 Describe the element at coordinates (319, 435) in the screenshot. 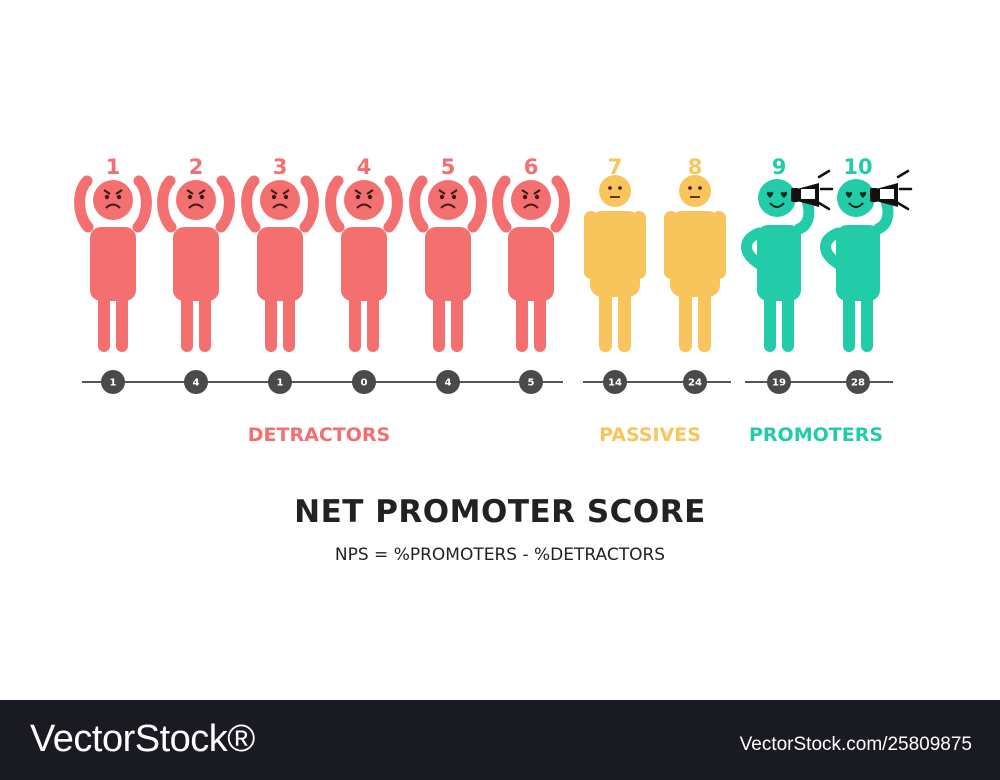

I see `group-label-detractor: DETRACTORS` at that location.